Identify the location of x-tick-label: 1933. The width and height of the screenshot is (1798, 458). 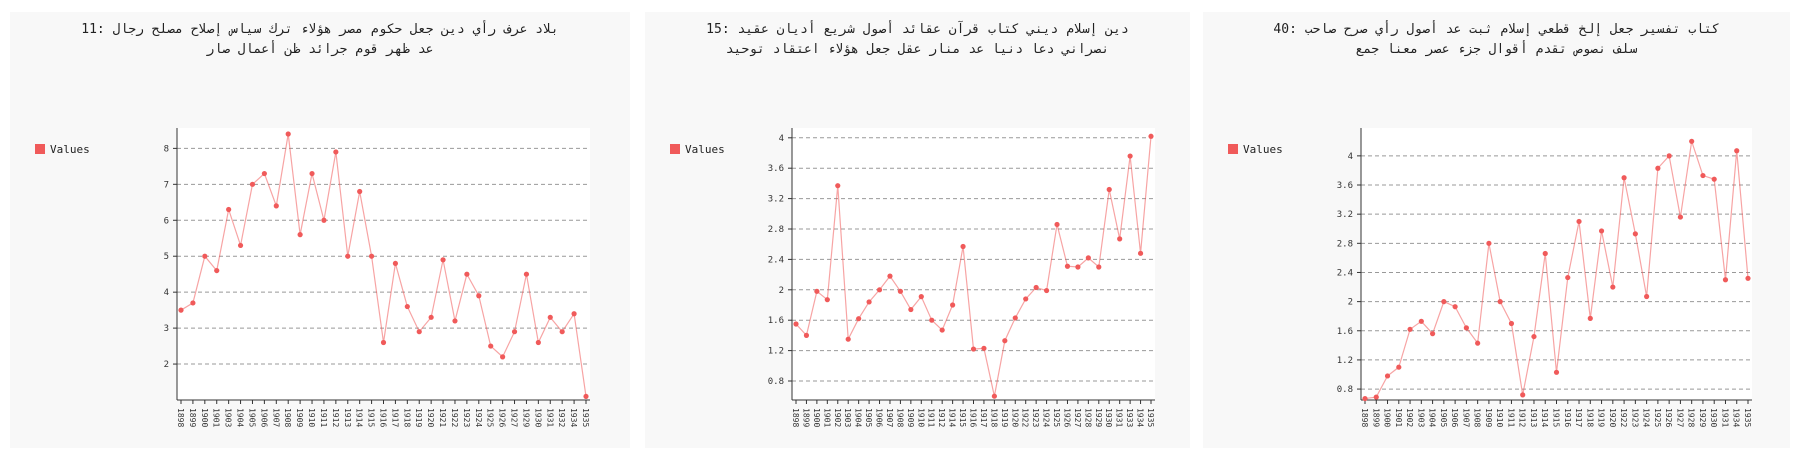
(1129, 417).